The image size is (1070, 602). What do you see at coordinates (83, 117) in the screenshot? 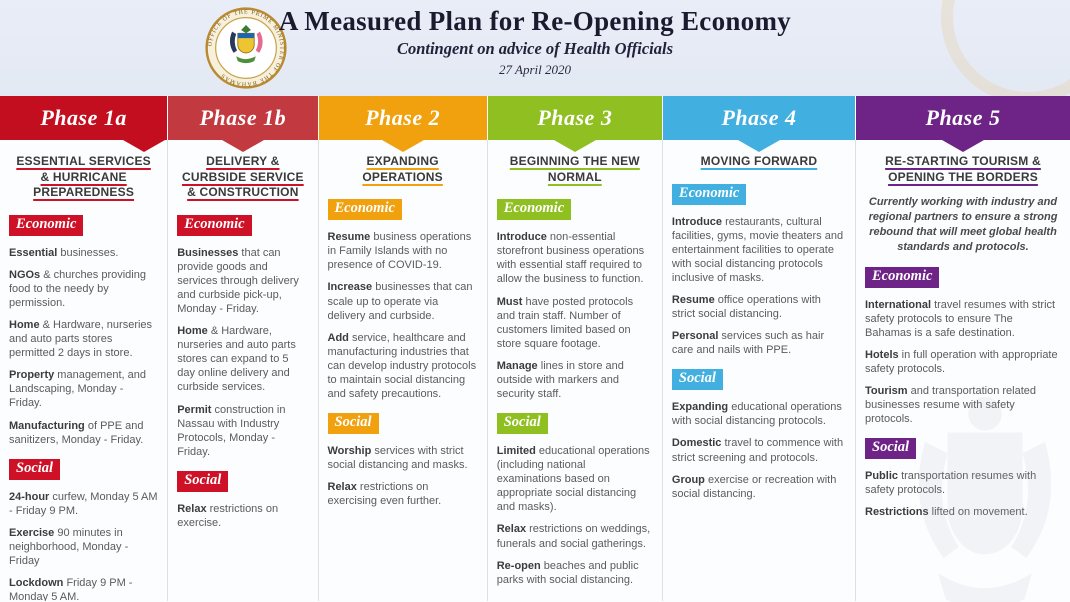
I see `phase-band-label: Phase 1a` at bounding box center [83, 117].